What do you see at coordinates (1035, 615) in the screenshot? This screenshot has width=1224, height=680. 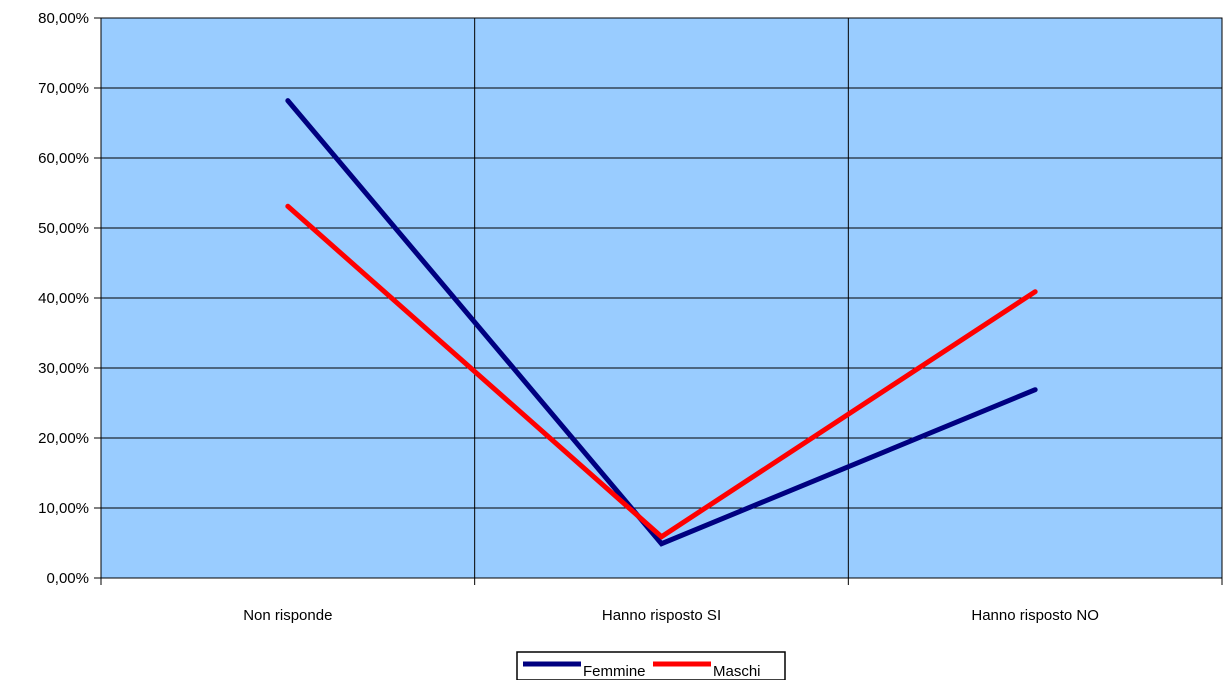 I see `x-tick-label: Hanno risposto NO` at bounding box center [1035, 615].